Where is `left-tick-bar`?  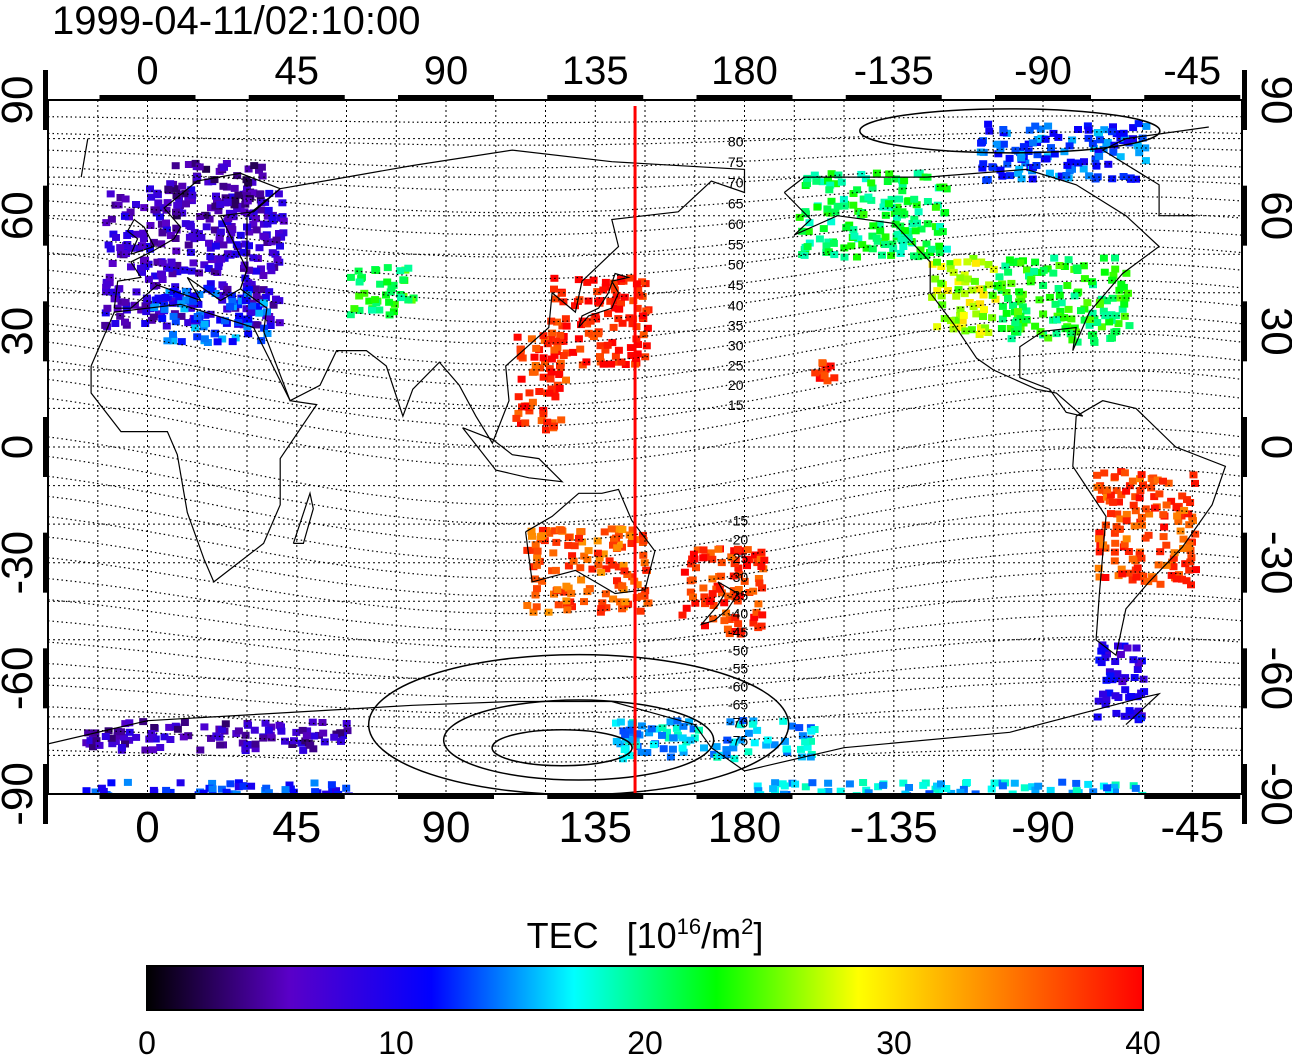
left-tick-bar is located at coordinates (45, 331).